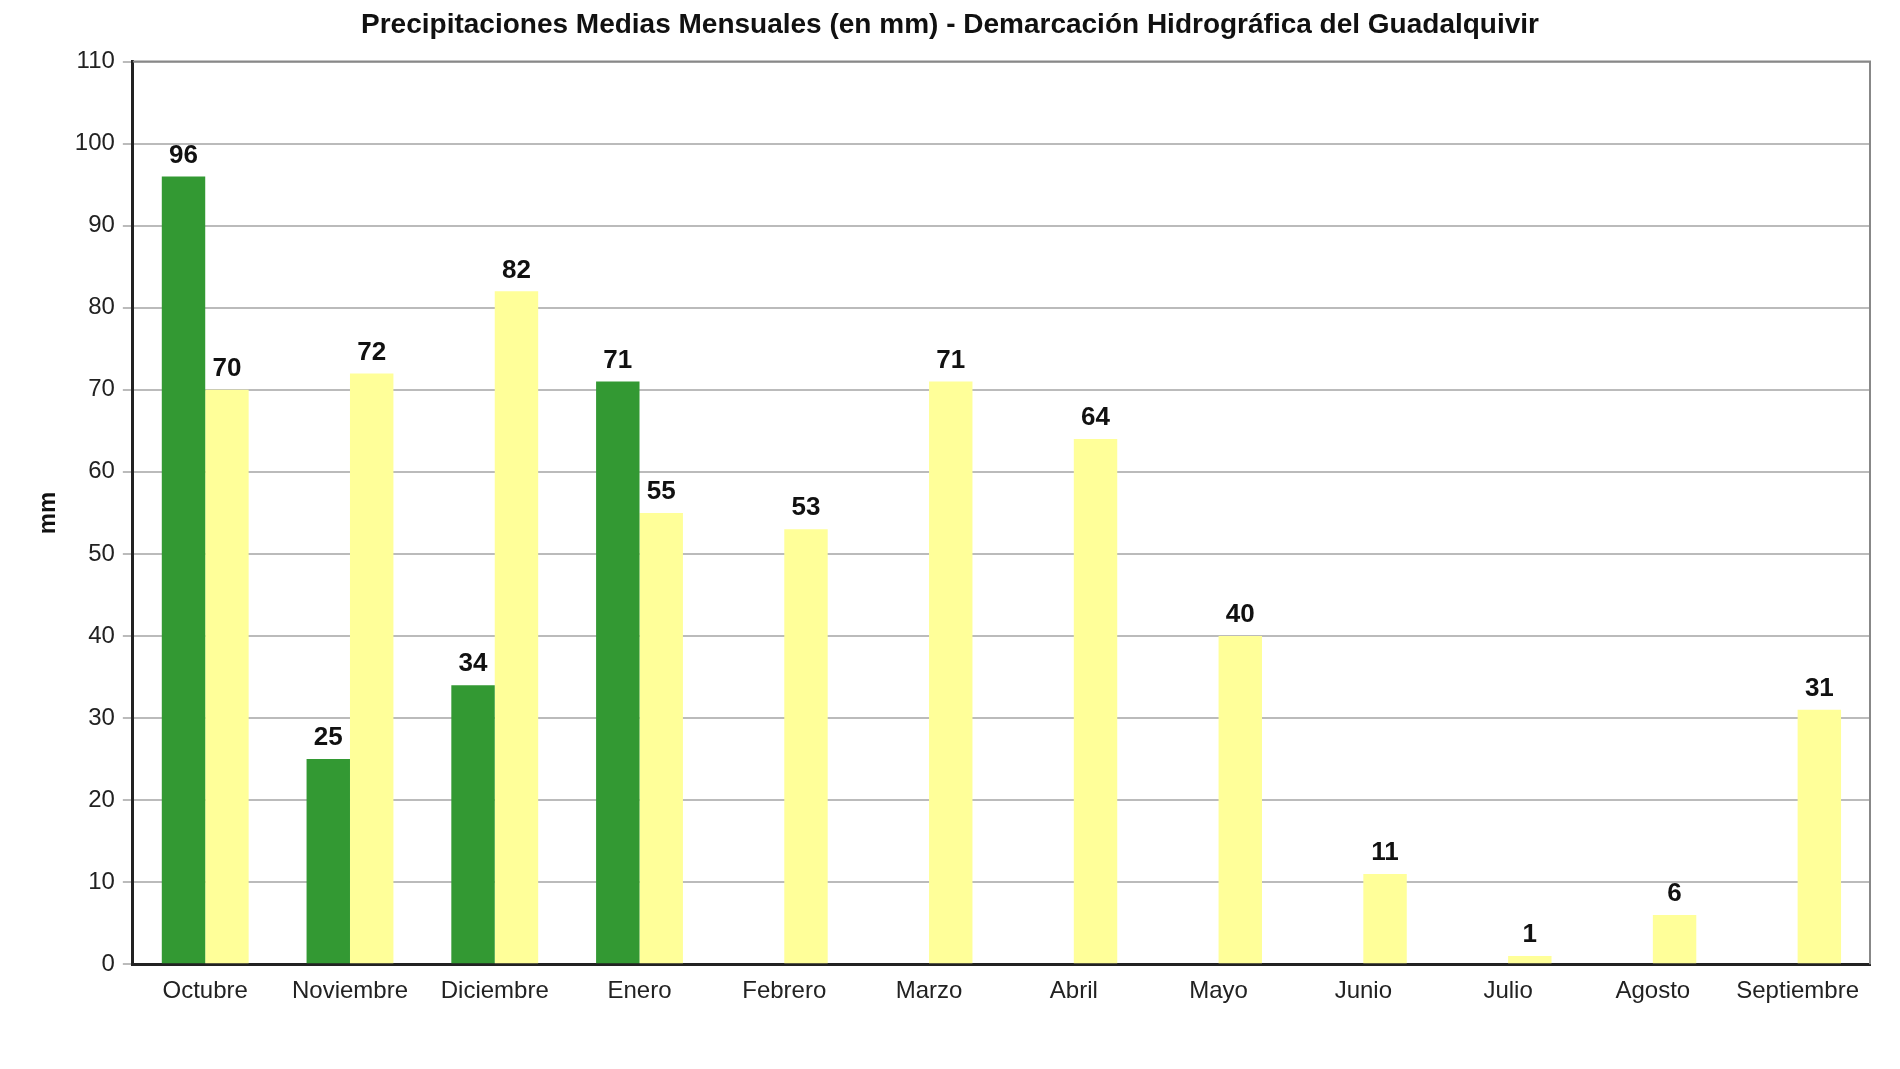  What do you see at coordinates (1385, 851) in the screenshot?
I see `data-label: 11` at bounding box center [1385, 851].